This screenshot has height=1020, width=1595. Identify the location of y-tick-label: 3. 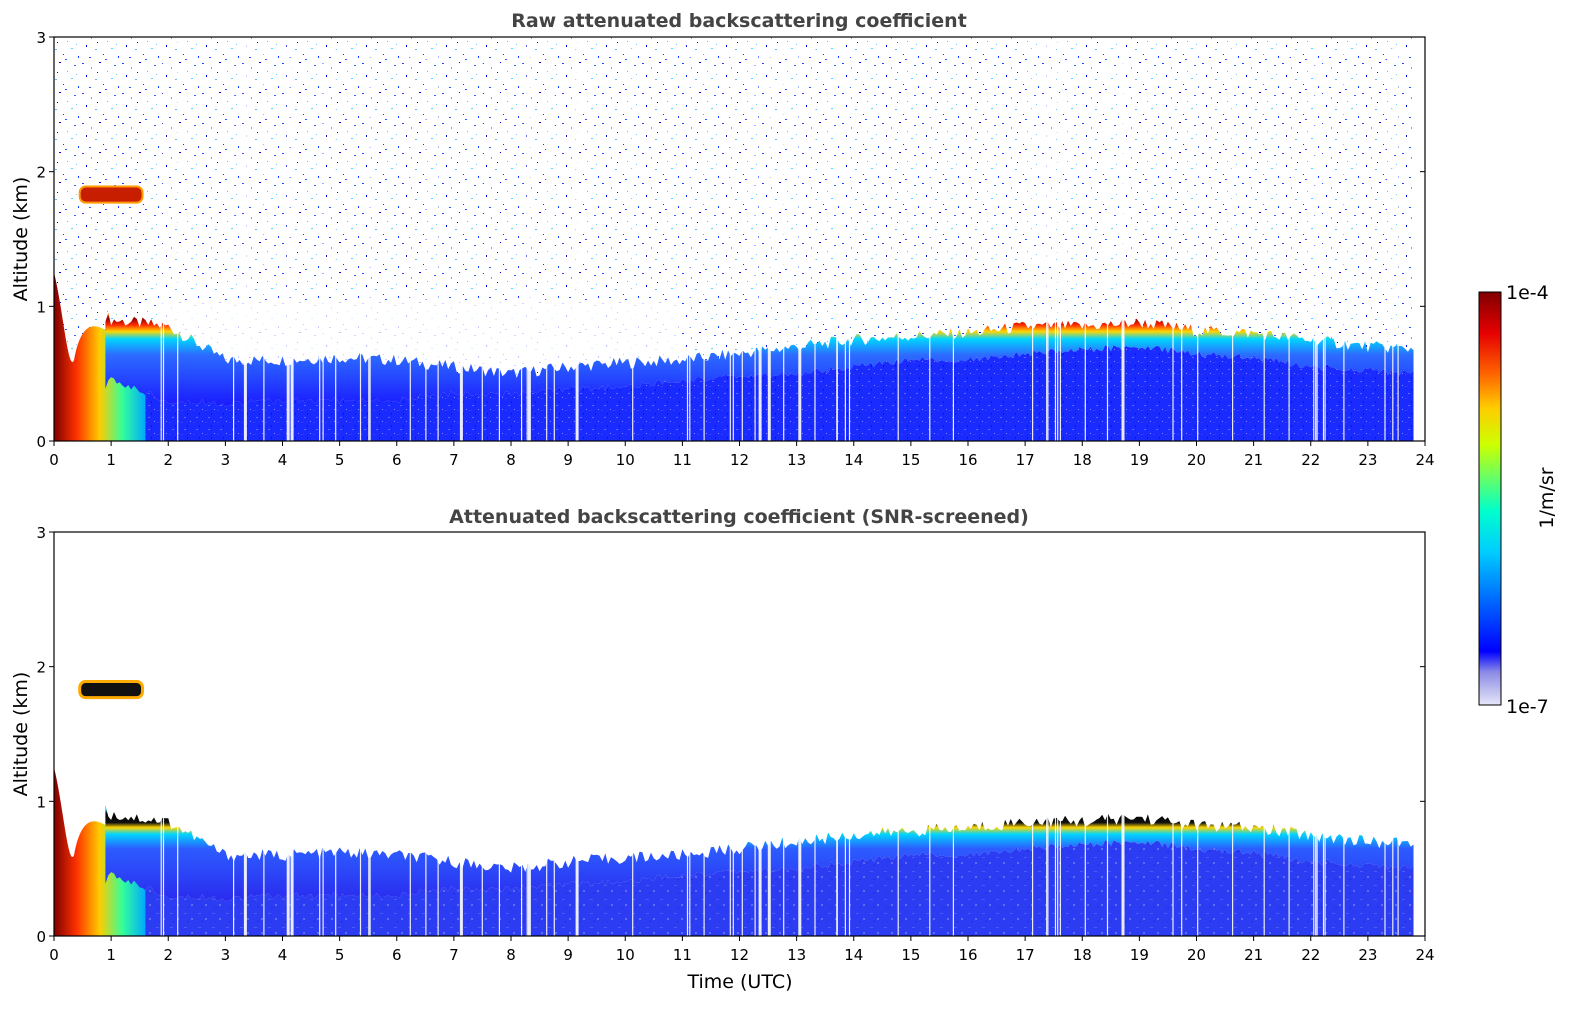
(41, 38).